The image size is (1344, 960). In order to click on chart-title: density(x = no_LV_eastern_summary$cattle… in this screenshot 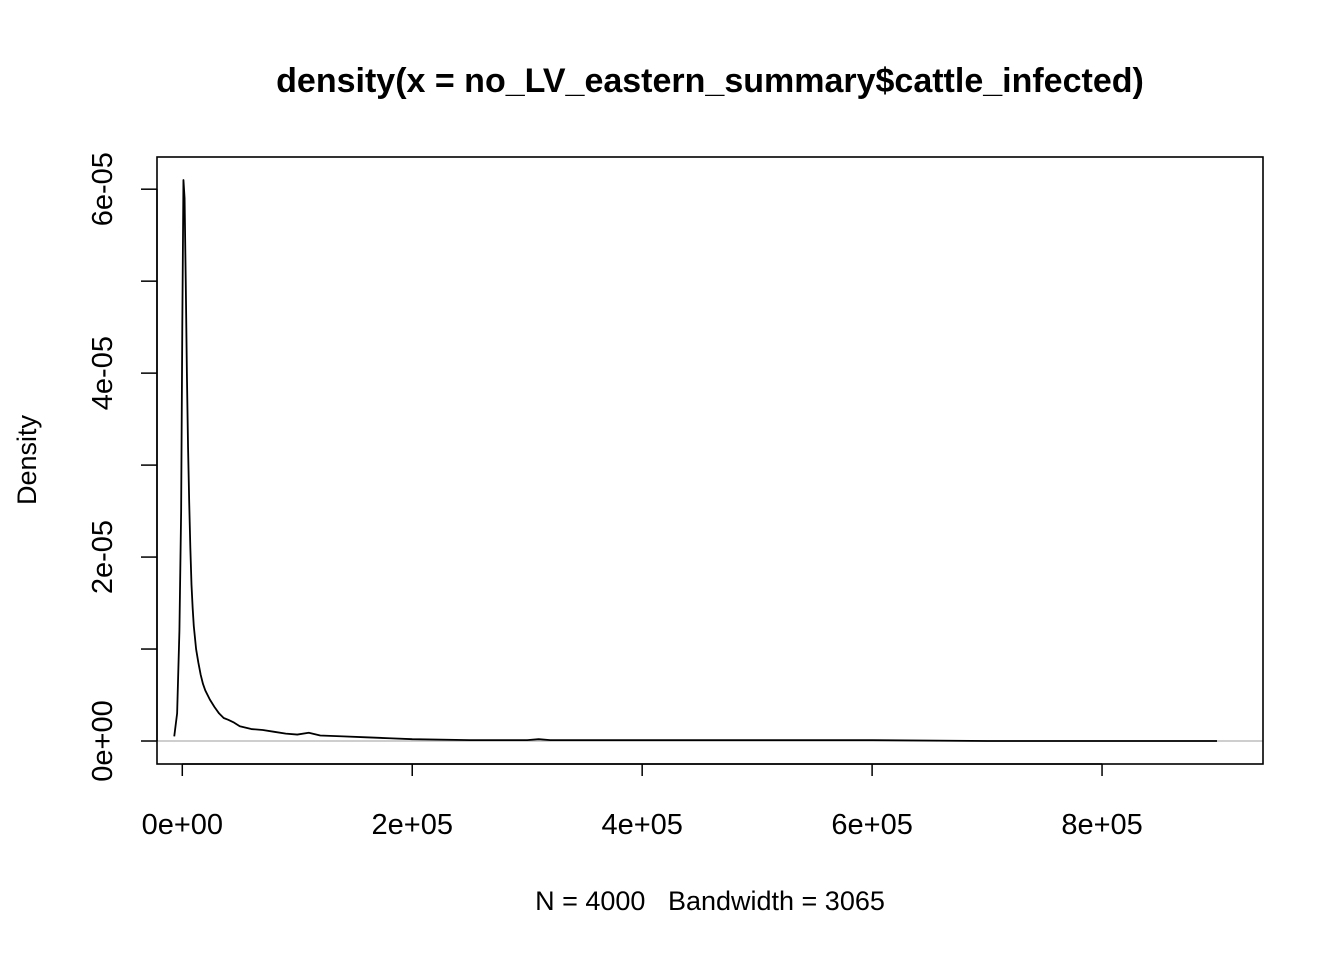, I will do `click(710, 81)`.